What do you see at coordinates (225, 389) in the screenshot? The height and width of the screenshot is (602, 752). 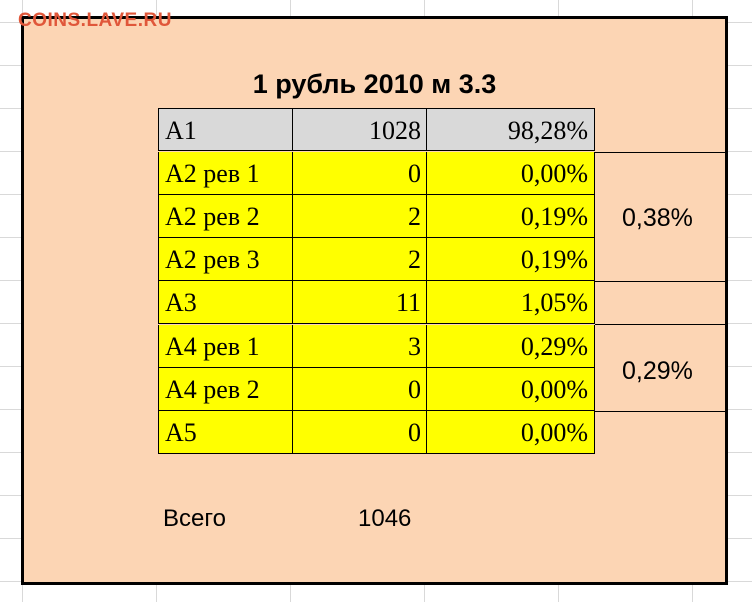 I see `row-label: А4 рев 2` at bounding box center [225, 389].